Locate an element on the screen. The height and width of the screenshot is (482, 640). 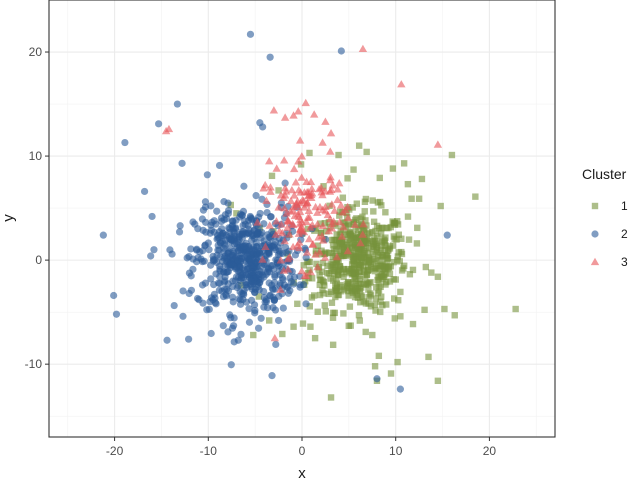
x-tick-label: 10 is located at coordinates (396, 451).